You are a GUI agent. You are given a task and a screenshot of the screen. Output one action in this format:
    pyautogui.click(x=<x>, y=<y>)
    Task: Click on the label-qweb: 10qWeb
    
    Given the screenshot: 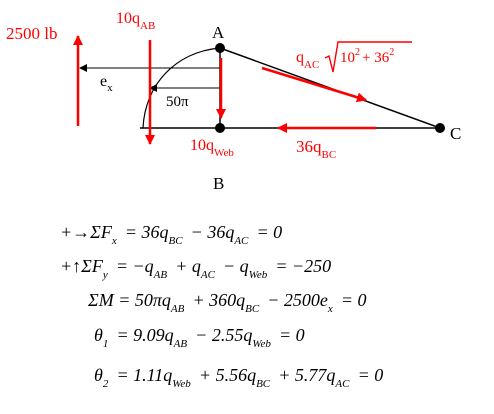 What is the action you would take?
    pyautogui.click(x=212, y=148)
    